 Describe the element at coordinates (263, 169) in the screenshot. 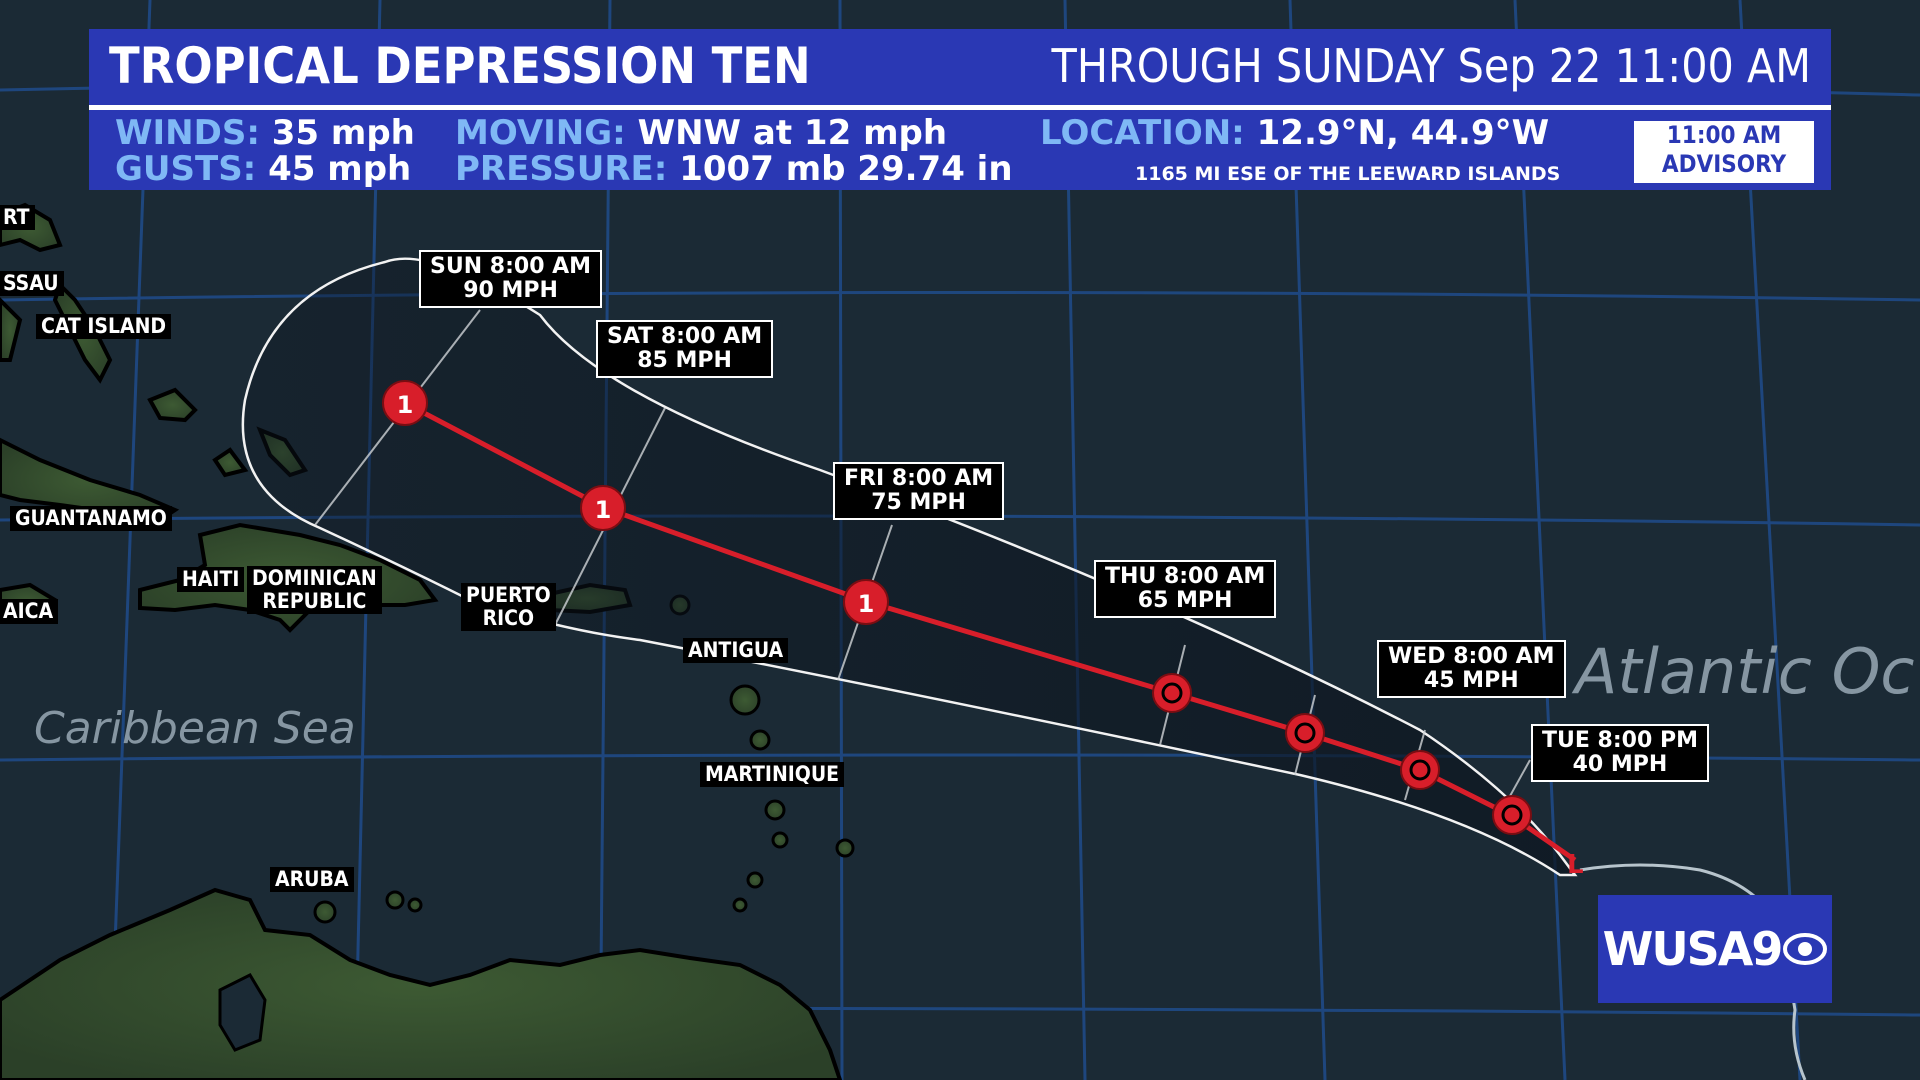

I see `gusts-stat: GUSTS: 45 mph` at that location.